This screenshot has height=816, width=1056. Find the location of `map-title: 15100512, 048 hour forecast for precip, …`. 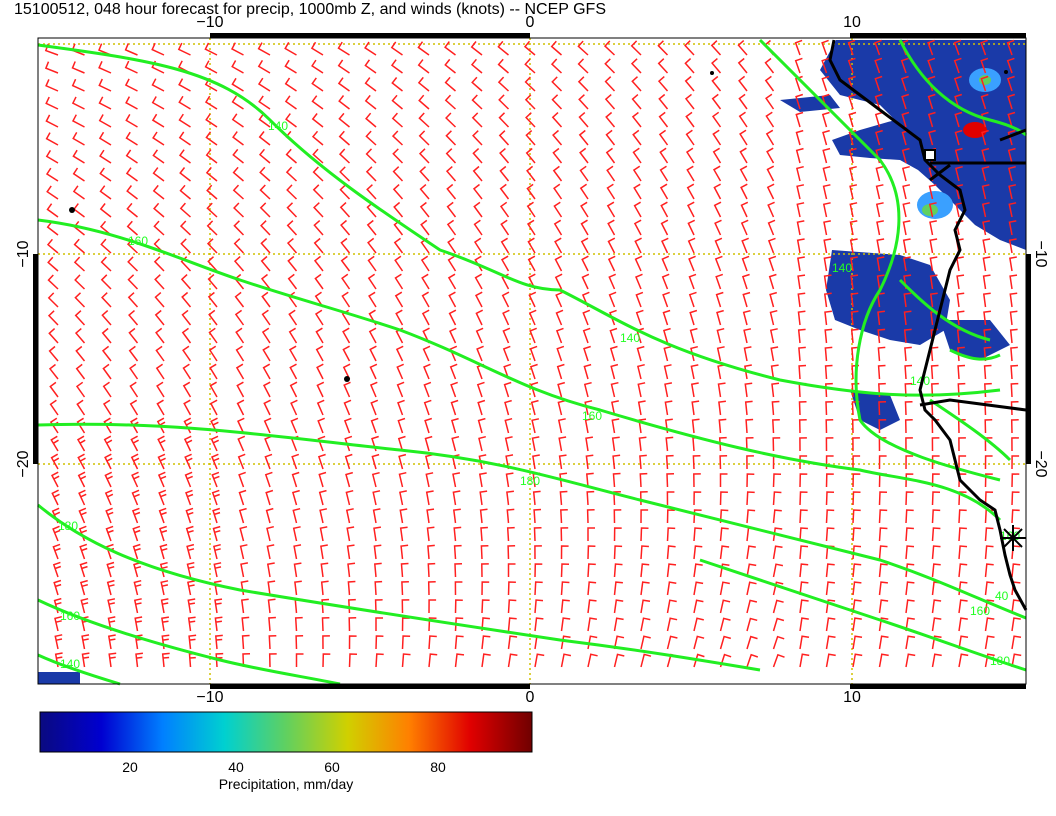

map-title: 15100512, 048 hour forecast for precip, … is located at coordinates (310, 9).